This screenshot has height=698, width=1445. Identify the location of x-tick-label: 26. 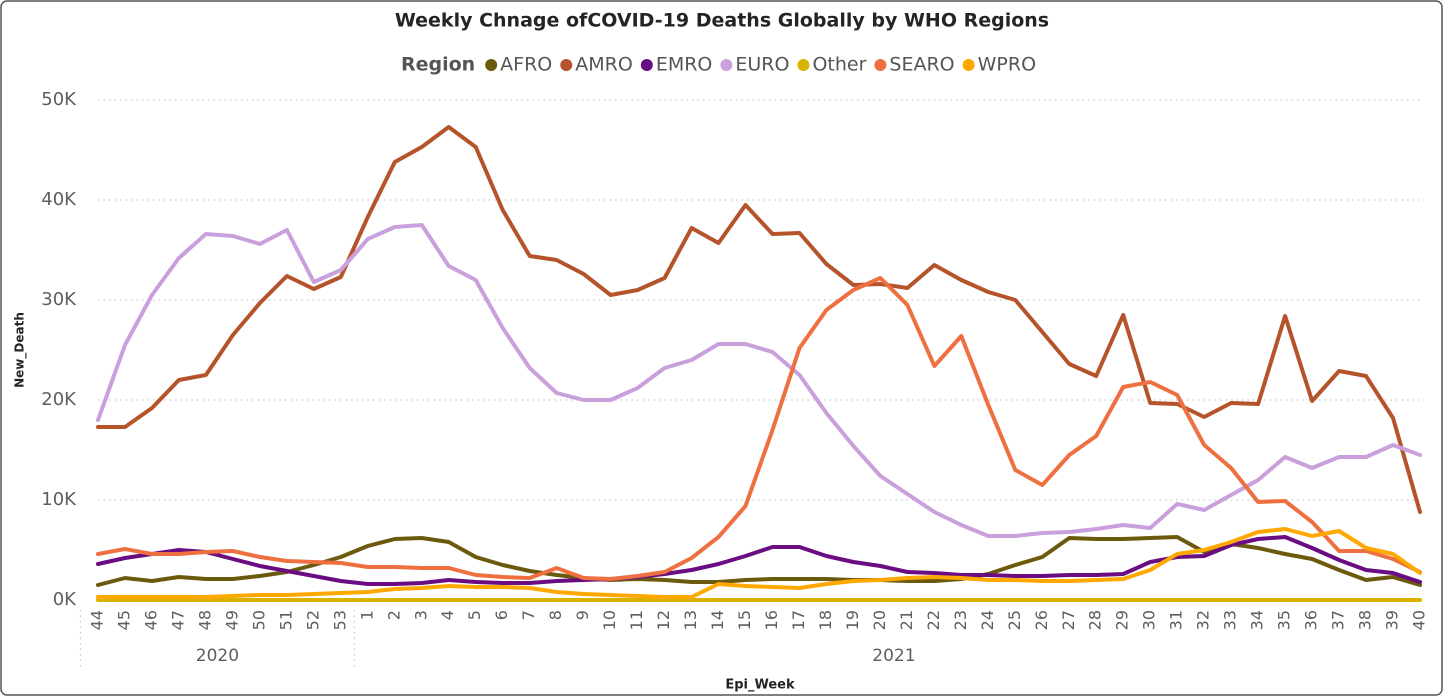
(1041, 620).